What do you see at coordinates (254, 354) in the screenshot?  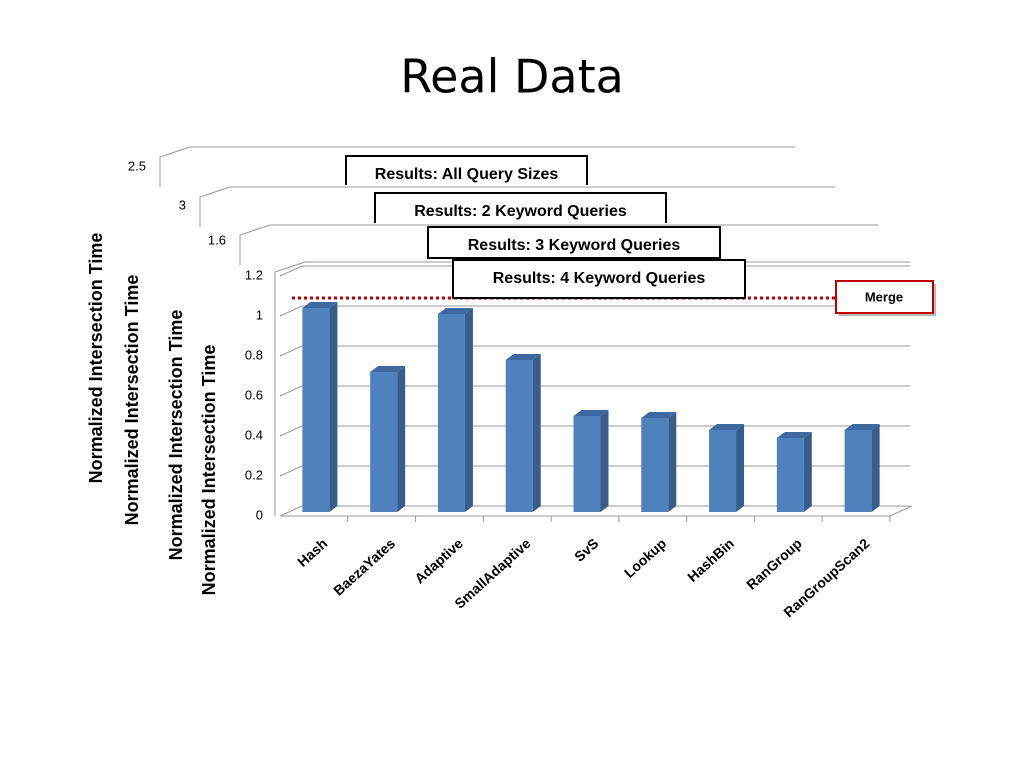 I see `y-tick-label: 0.8` at bounding box center [254, 354].